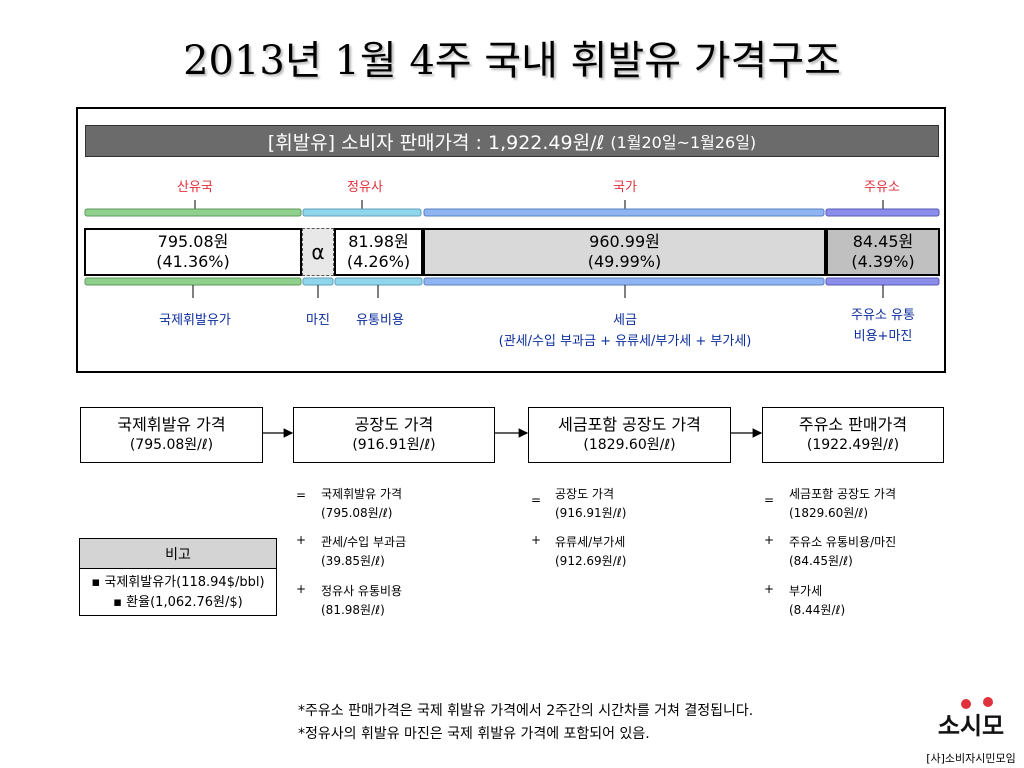 The height and width of the screenshot is (768, 1024). Describe the element at coordinates (624, 208) in the screenshot. I see `brace-government` at that location.